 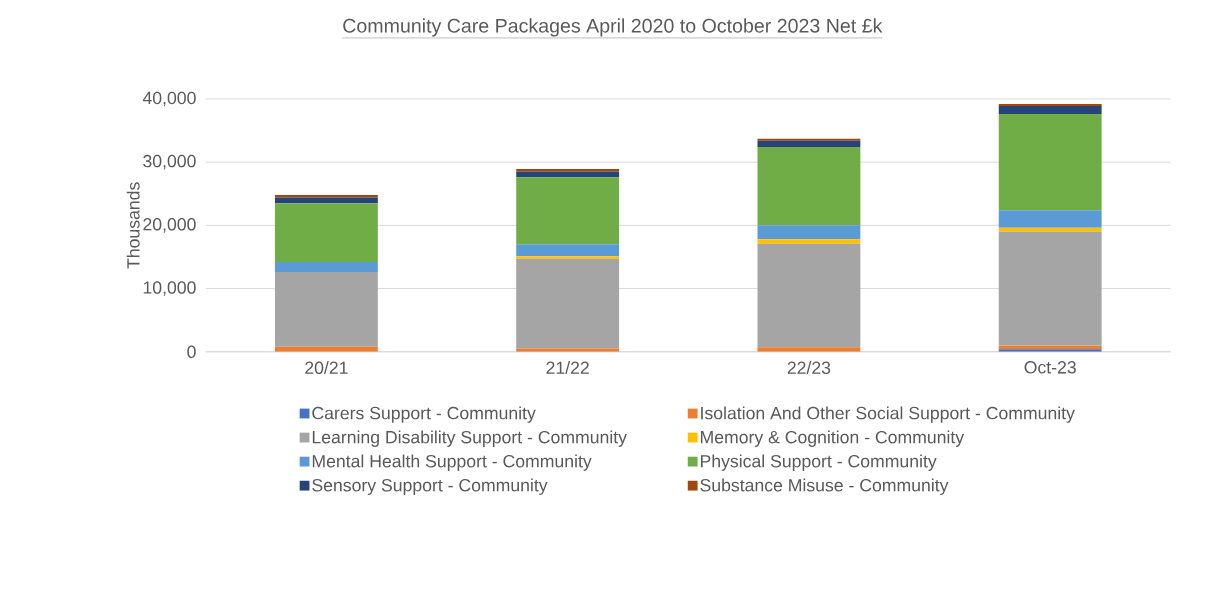 I want to click on legend-label: Learning Disability Support - Community, so click(x=469, y=438).